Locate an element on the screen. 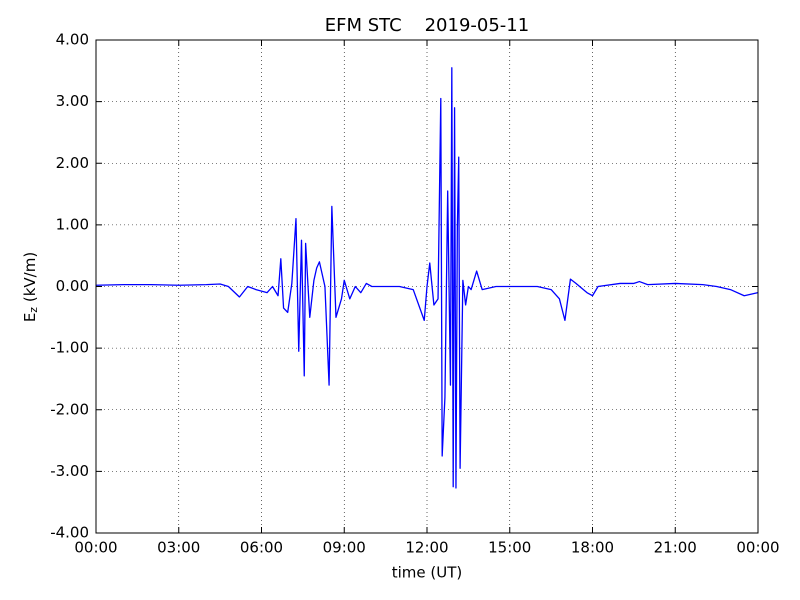 The image size is (800, 600). x-tick-label: 21:00 is located at coordinates (675, 548).